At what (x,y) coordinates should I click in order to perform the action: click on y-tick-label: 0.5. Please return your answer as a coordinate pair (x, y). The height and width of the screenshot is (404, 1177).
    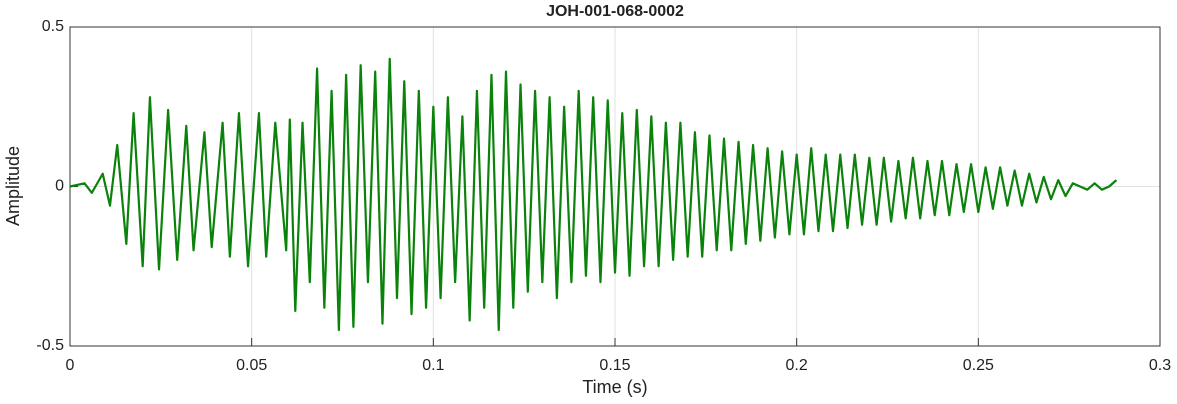
    Looking at the image, I should click on (53, 26).